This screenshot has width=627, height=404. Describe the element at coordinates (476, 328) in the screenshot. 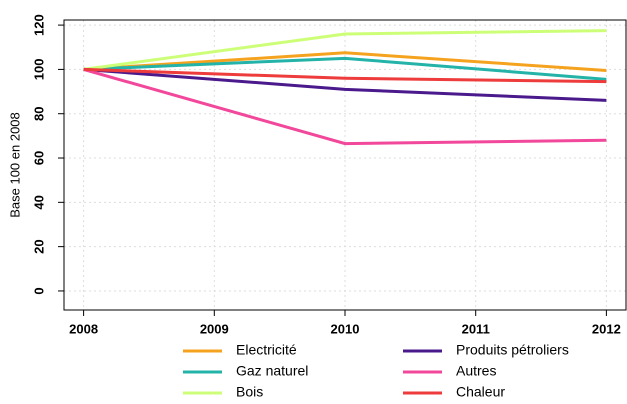

I see `x-tick-label: 2011` at that location.